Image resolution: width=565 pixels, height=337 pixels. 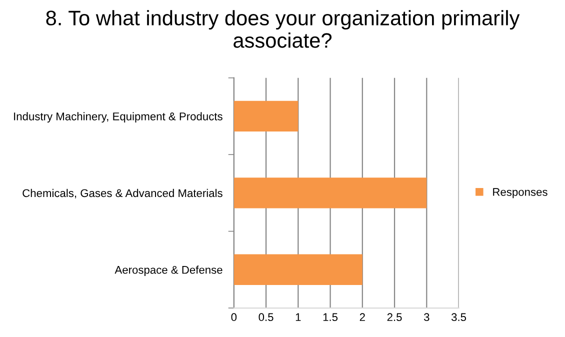 What do you see at coordinates (362, 317) in the screenshot?
I see `x-tick-label: 2` at bounding box center [362, 317].